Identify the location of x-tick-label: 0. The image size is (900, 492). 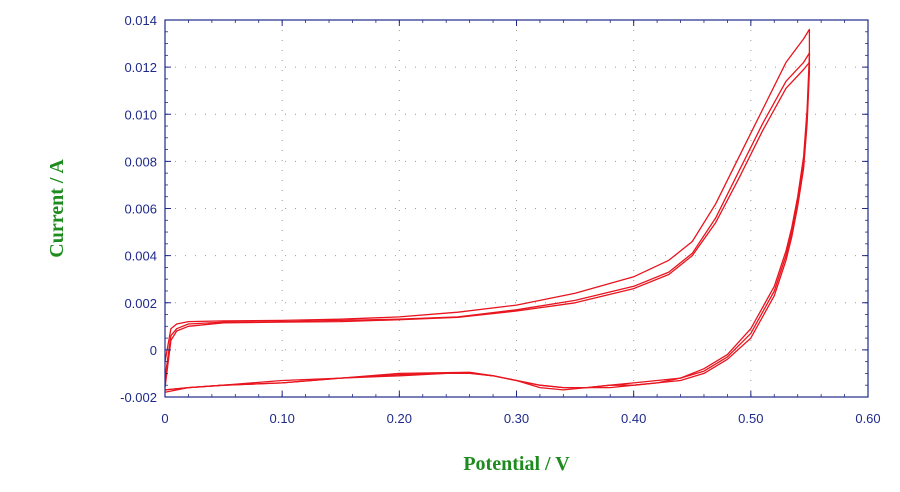
(164, 418).